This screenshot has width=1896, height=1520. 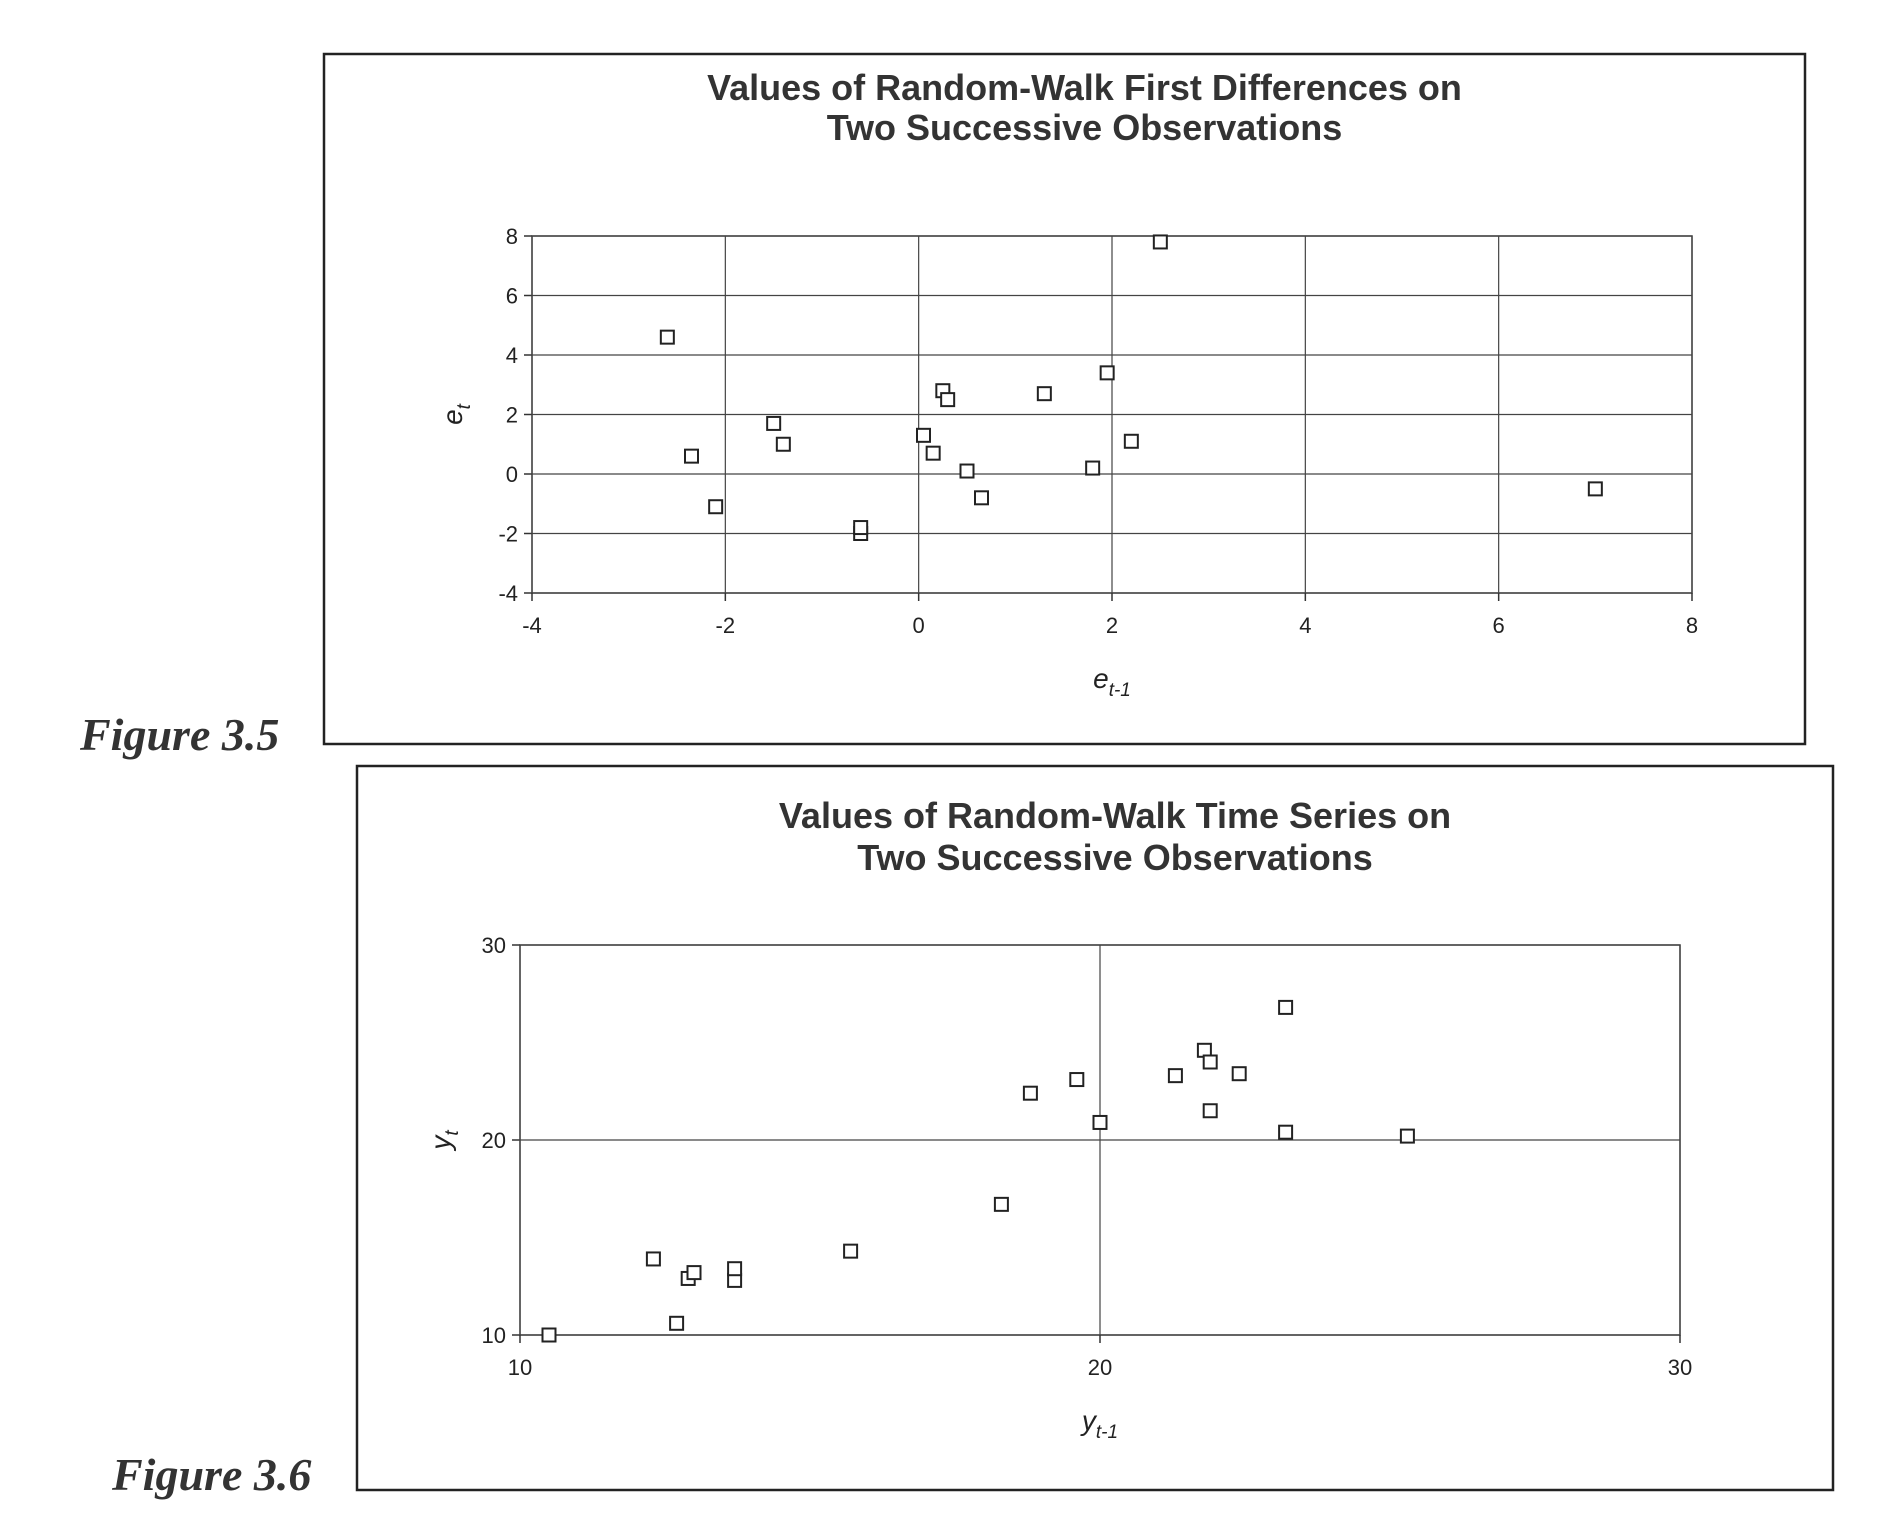 What do you see at coordinates (494, 945) in the screenshot?
I see `y-tick-label: 30` at bounding box center [494, 945].